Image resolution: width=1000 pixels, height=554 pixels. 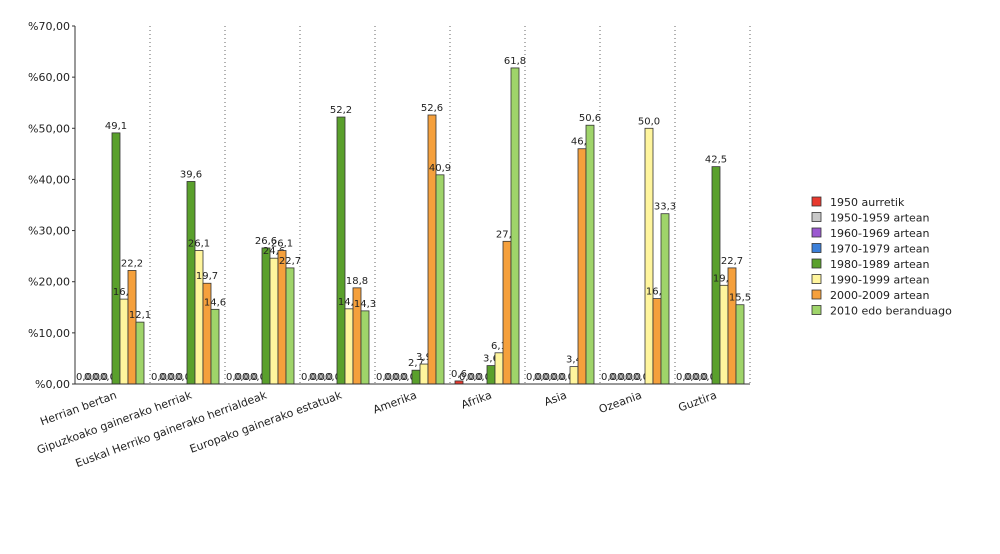 I want to click on value-label: 24,6, so click(x=274, y=251).